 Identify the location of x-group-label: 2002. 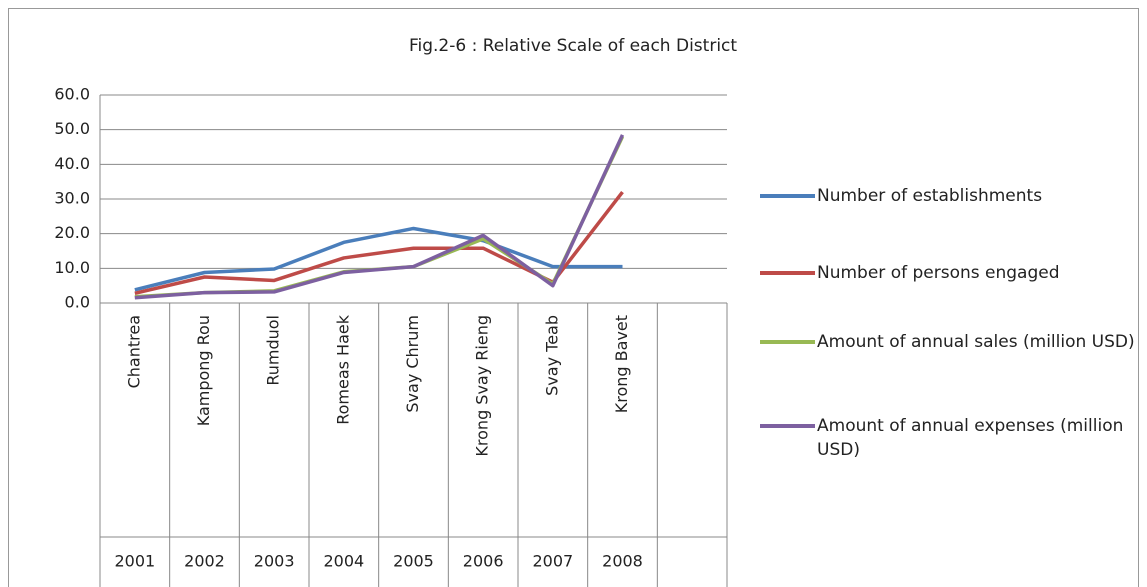
(204, 561).